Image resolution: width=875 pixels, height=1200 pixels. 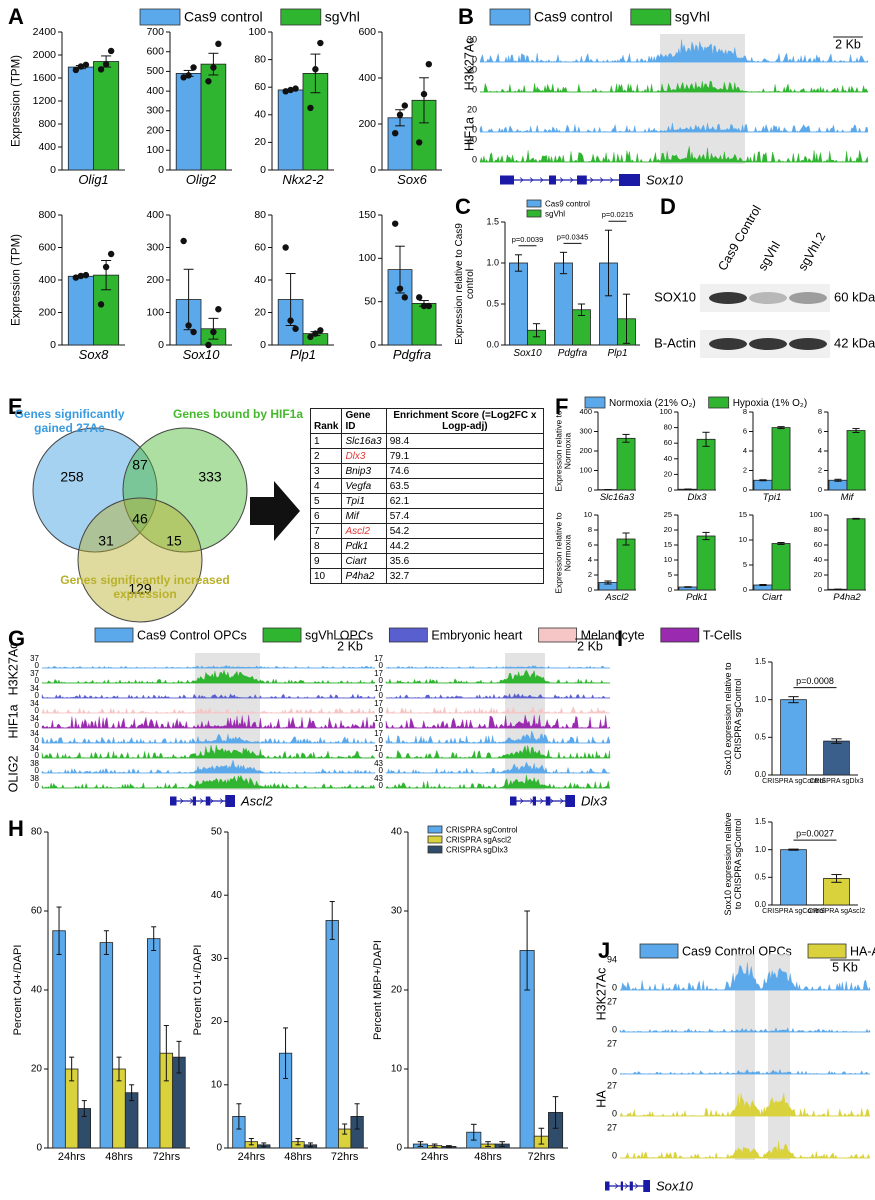 What do you see at coordinates (465, 441) in the screenshot?
I see `table-cell: 98.4` at bounding box center [465, 441].